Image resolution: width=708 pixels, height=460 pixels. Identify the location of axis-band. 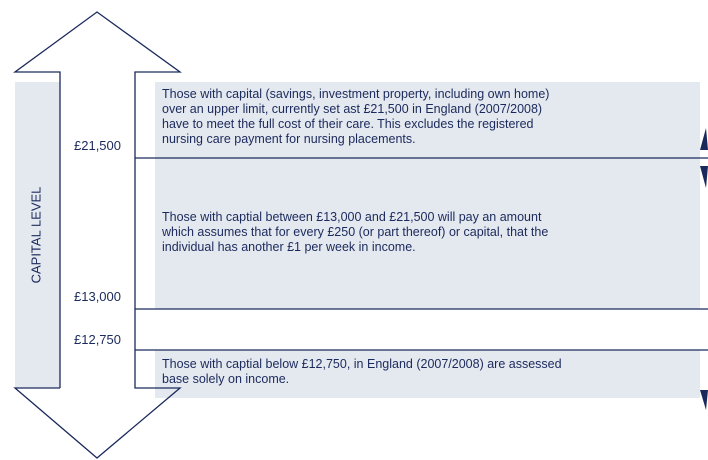
(37, 235).